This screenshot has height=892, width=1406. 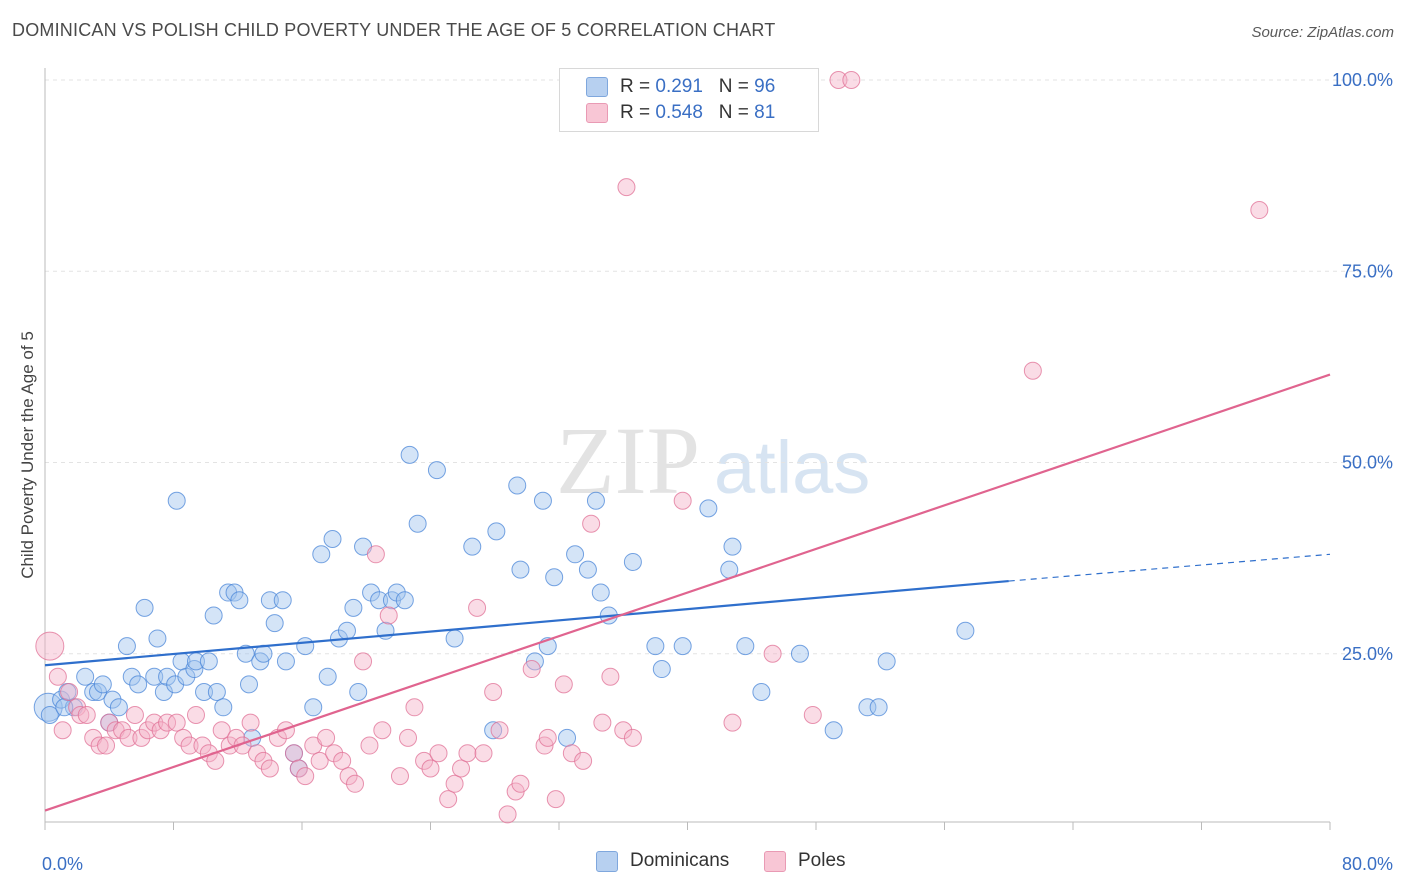 What do you see at coordinates (680, 860) in the screenshot?
I see `dominicans-legend-label: Dominicans` at bounding box center [680, 860].